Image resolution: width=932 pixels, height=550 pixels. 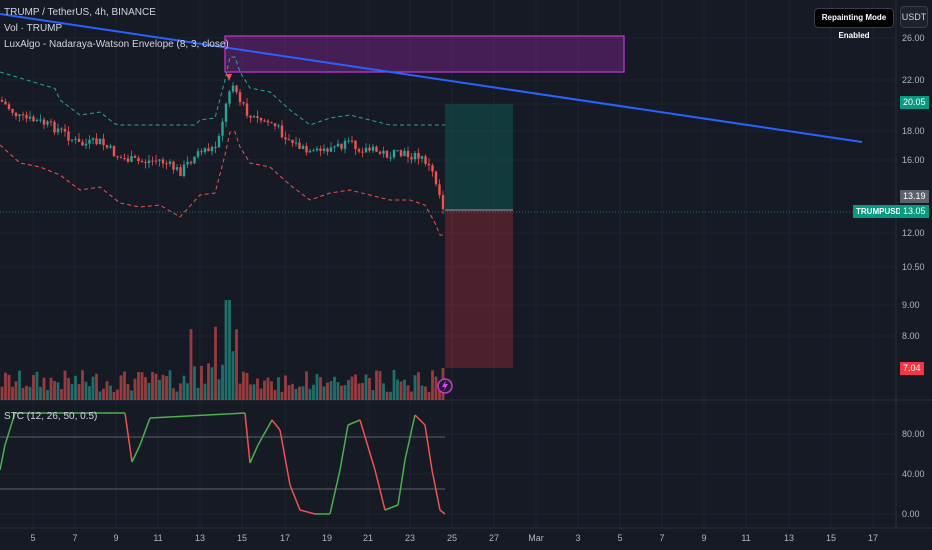 What do you see at coordinates (51, 416) in the screenshot?
I see `stc-legend: STC (12, 26, 50, 0.5)` at bounding box center [51, 416].